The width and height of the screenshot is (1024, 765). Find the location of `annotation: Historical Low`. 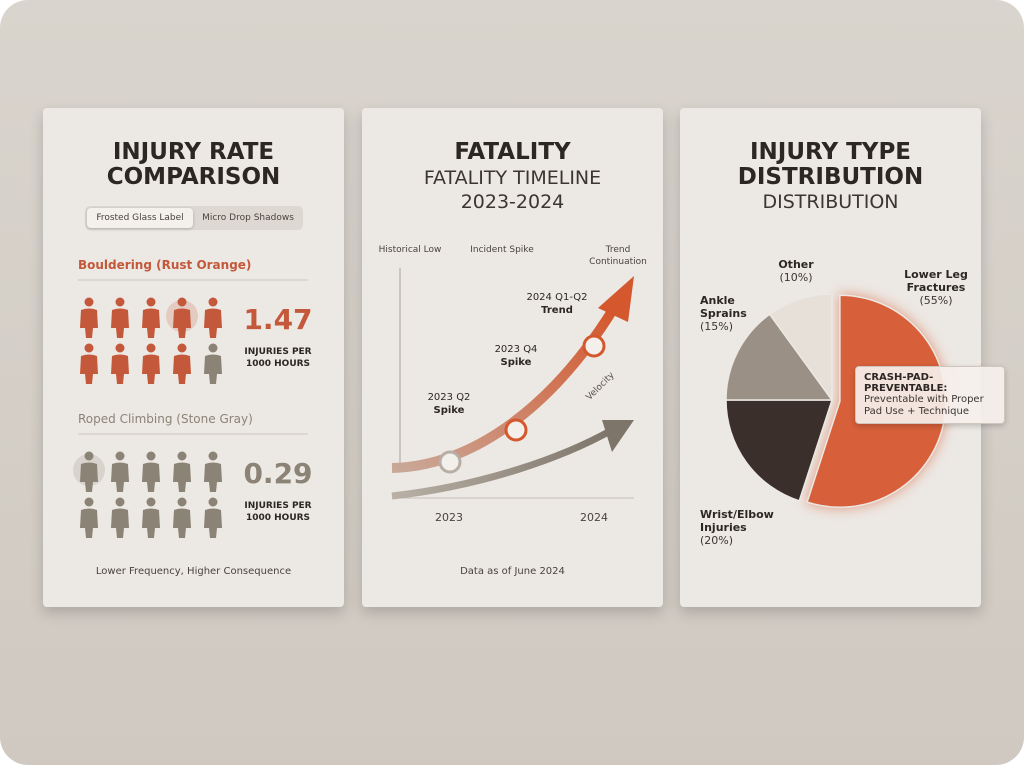

annotation: Historical Low is located at coordinates (410, 250).